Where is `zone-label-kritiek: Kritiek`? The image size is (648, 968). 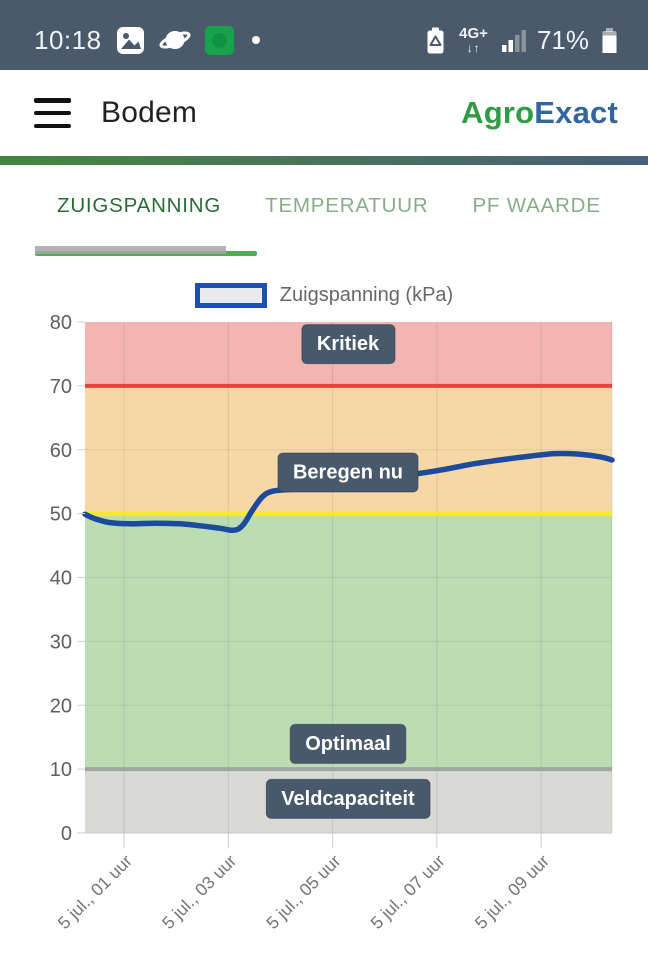 zone-label-kritiek: Kritiek is located at coordinates (348, 344).